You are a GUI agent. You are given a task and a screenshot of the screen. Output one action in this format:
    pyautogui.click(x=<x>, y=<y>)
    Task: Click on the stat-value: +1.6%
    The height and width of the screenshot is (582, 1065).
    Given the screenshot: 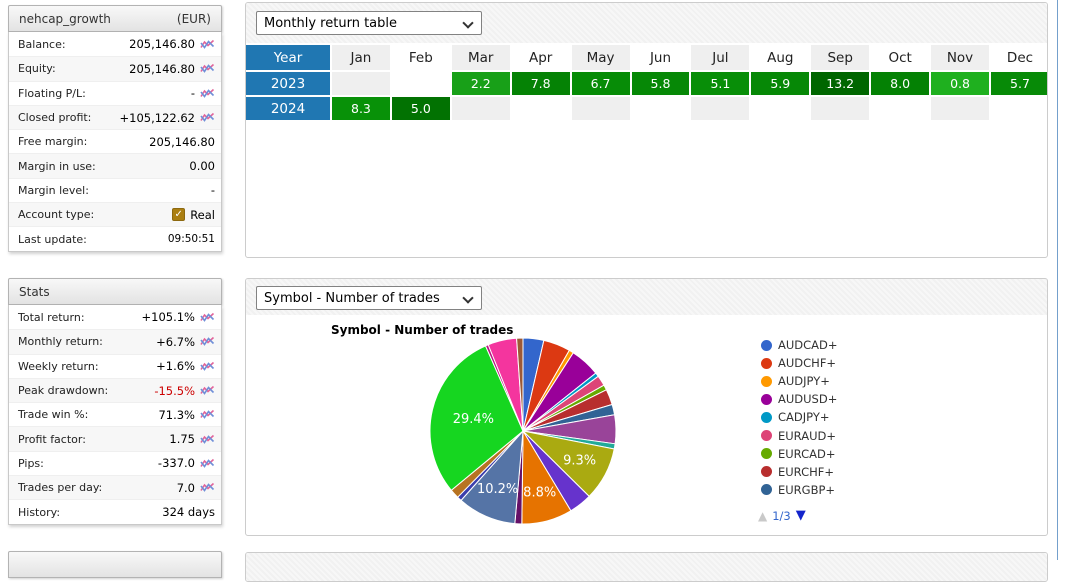 What is the action you would take?
    pyautogui.click(x=175, y=366)
    